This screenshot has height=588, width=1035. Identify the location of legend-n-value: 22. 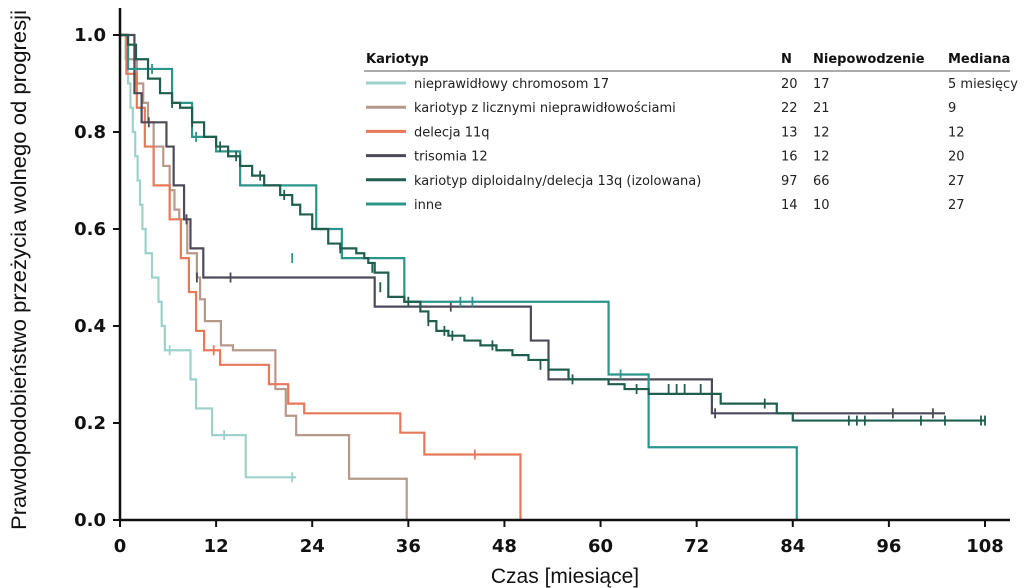
(789, 108).